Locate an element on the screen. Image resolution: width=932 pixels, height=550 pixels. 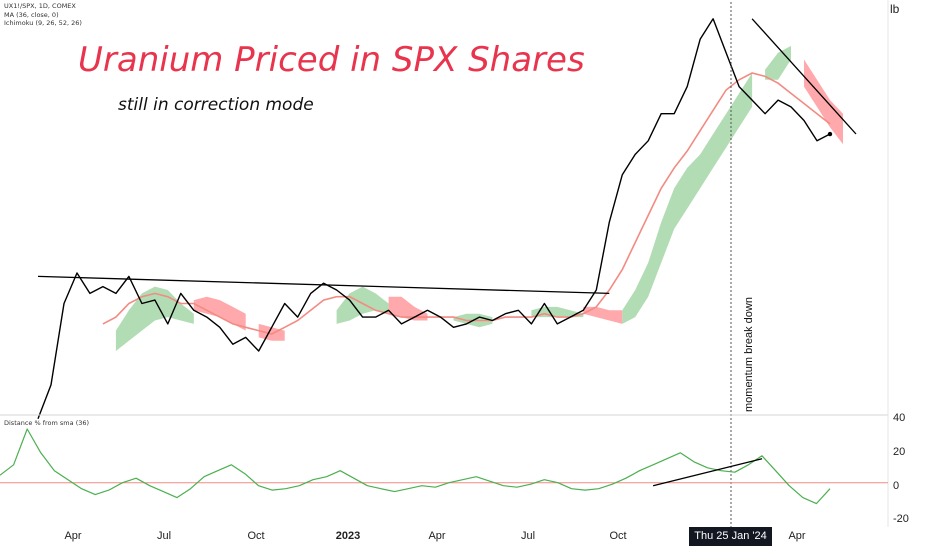
xtick-apr-2023: Apr is located at coordinates (437, 536).